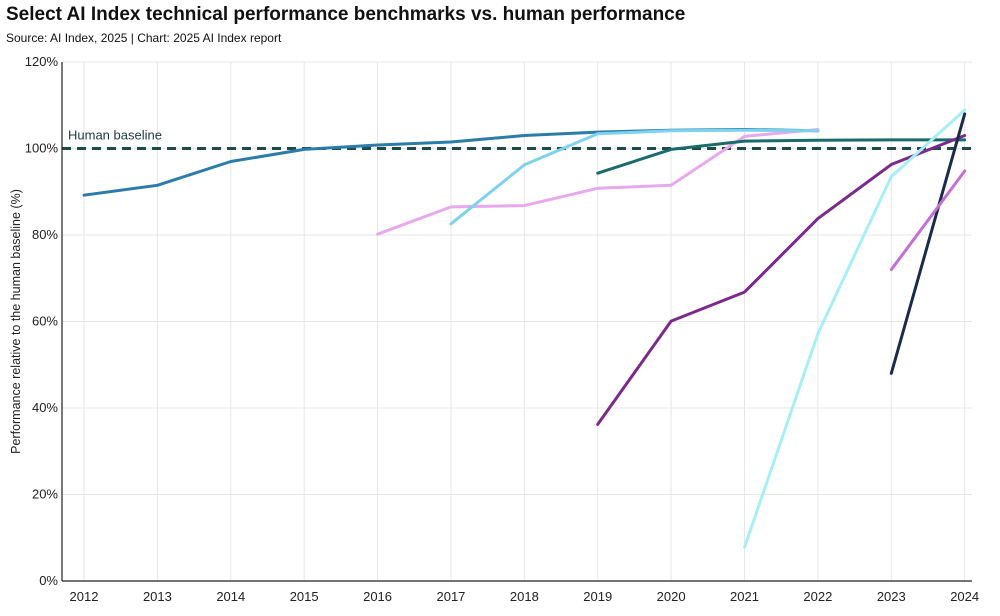 This screenshot has width=1000, height=616. What do you see at coordinates (744, 596) in the screenshot?
I see `x-tick-label: 2021` at bounding box center [744, 596].